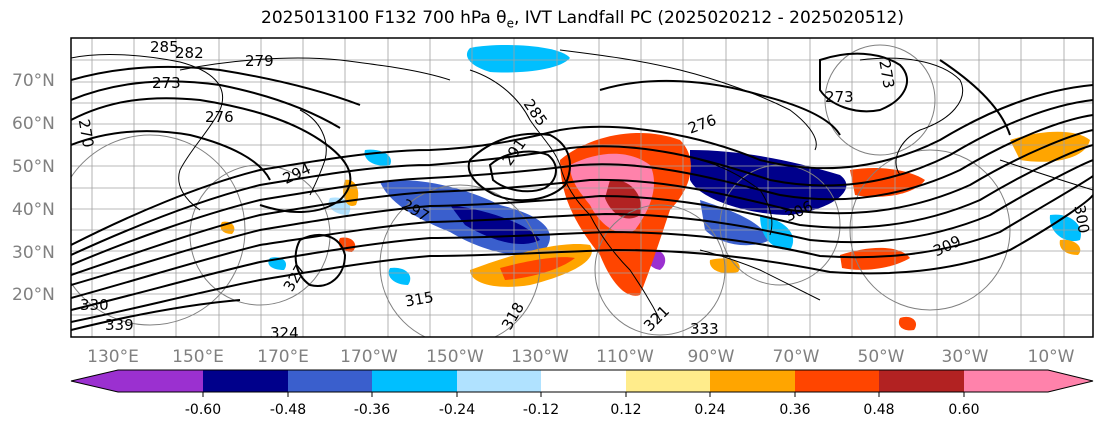 This screenshot has height=431, width=1105. Describe the element at coordinates (33, 124) in the screenshot. I see `lat-label-60n: 60°N` at that location.